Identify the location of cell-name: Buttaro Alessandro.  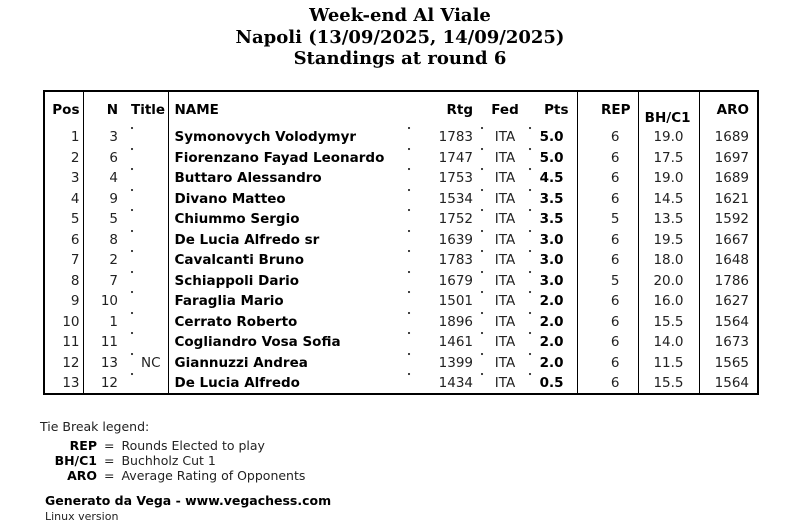
(287, 178).